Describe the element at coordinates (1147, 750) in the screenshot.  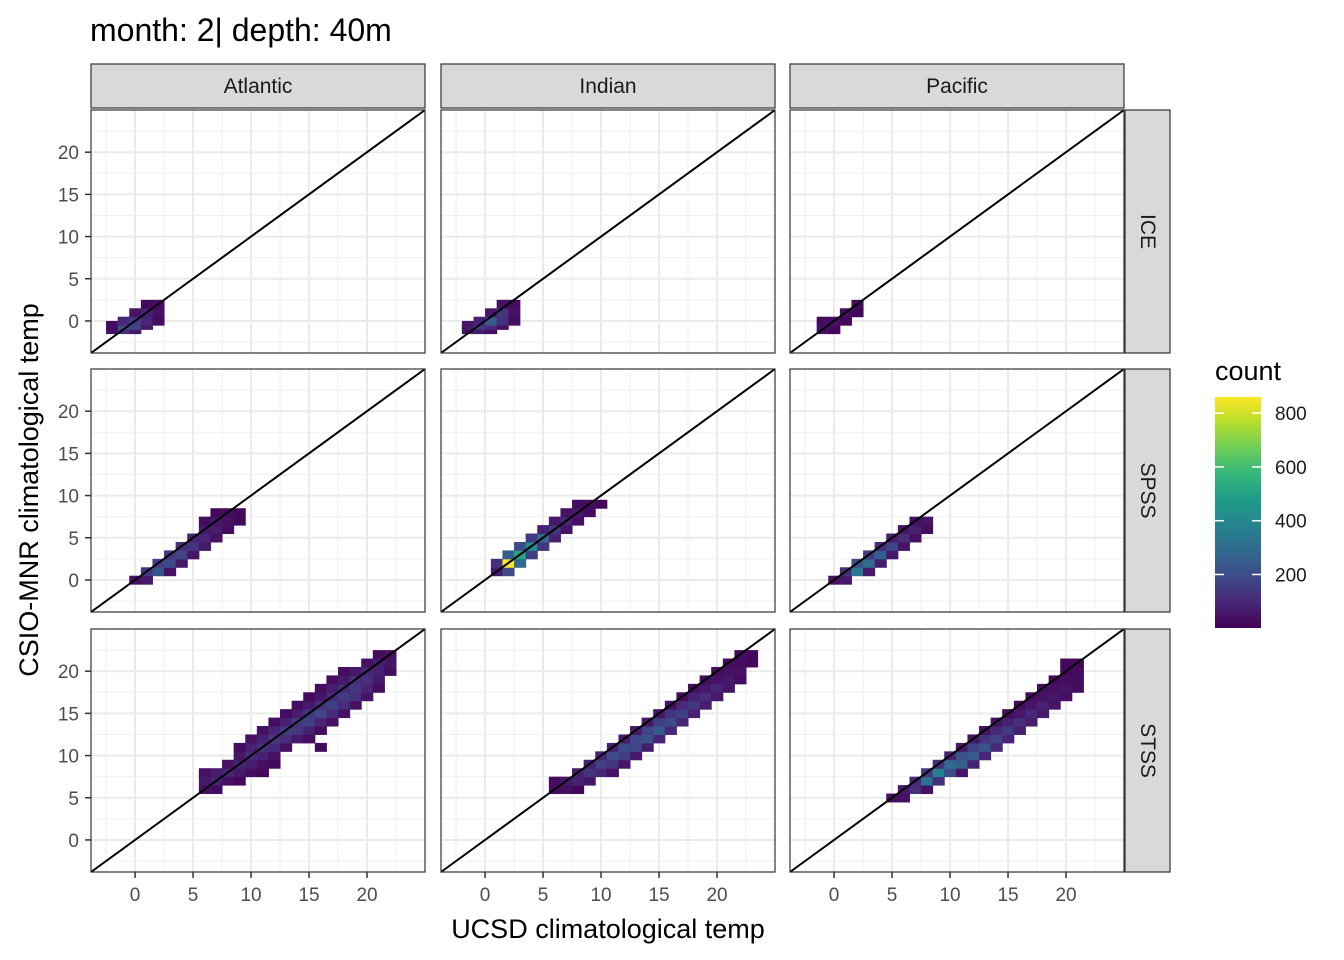
I see `strip-row-stss` at that location.